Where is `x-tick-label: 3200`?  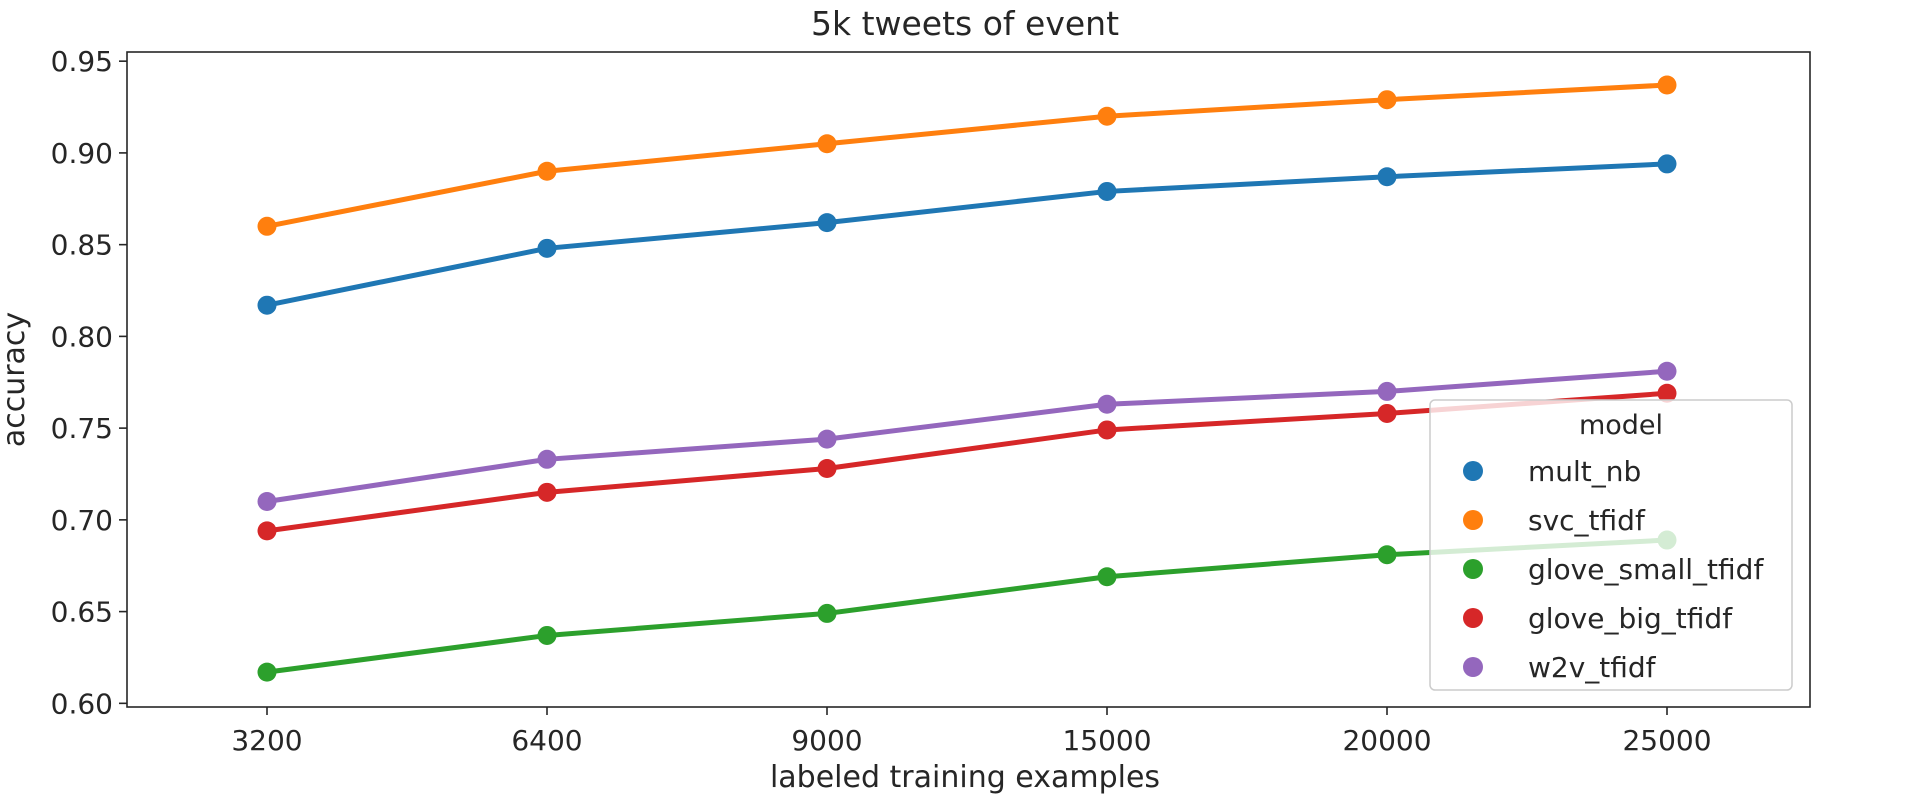 x-tick-label: 3200 is located at coordinates (266, 740).